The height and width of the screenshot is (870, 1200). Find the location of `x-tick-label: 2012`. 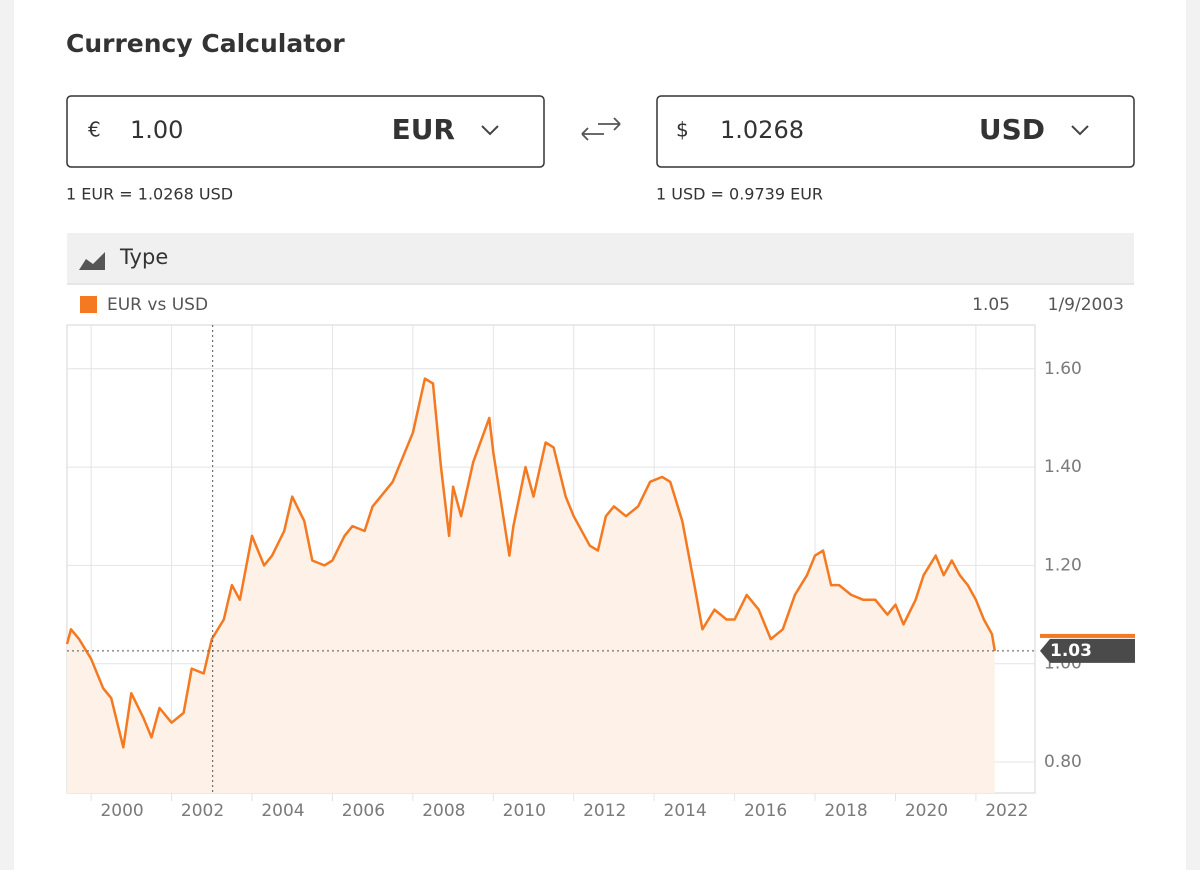

x-tick-label: 2012 is located at coordinates (604, 811).